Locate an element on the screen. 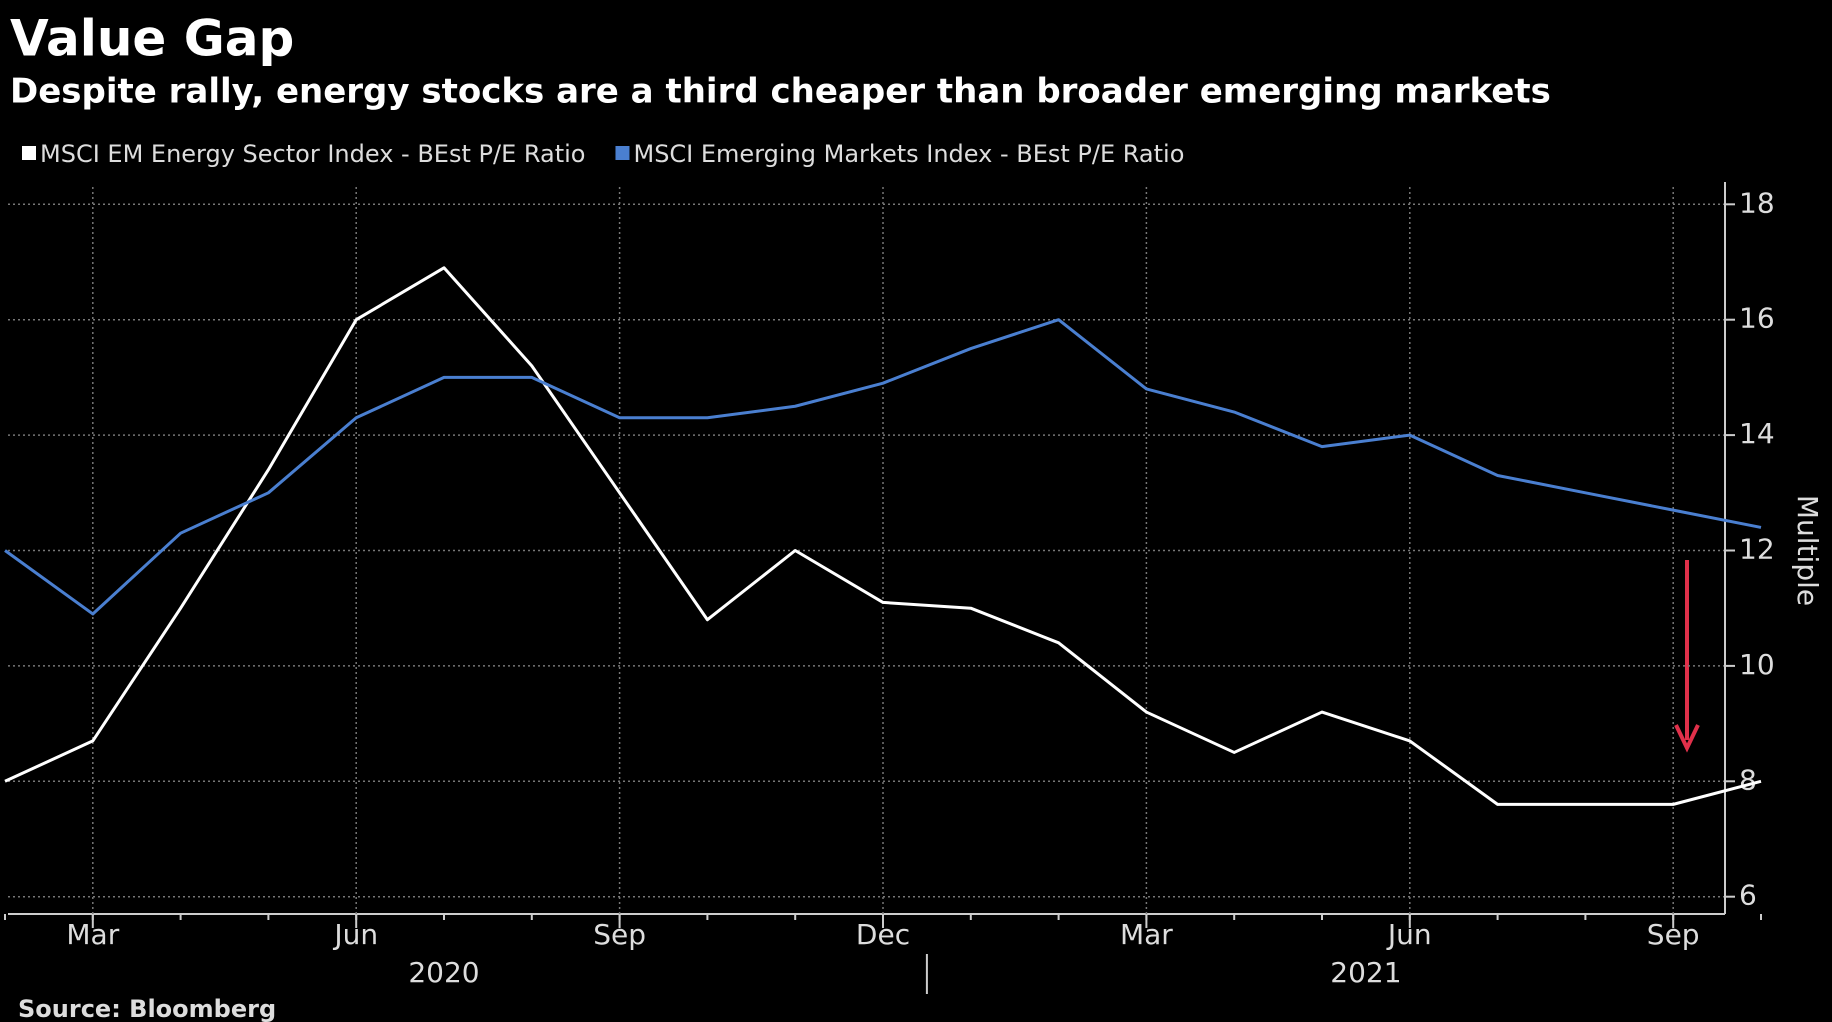 This screenshot has height=1022, width=1832. y-tick-label: 12 is located at coordinates (1757, 549).